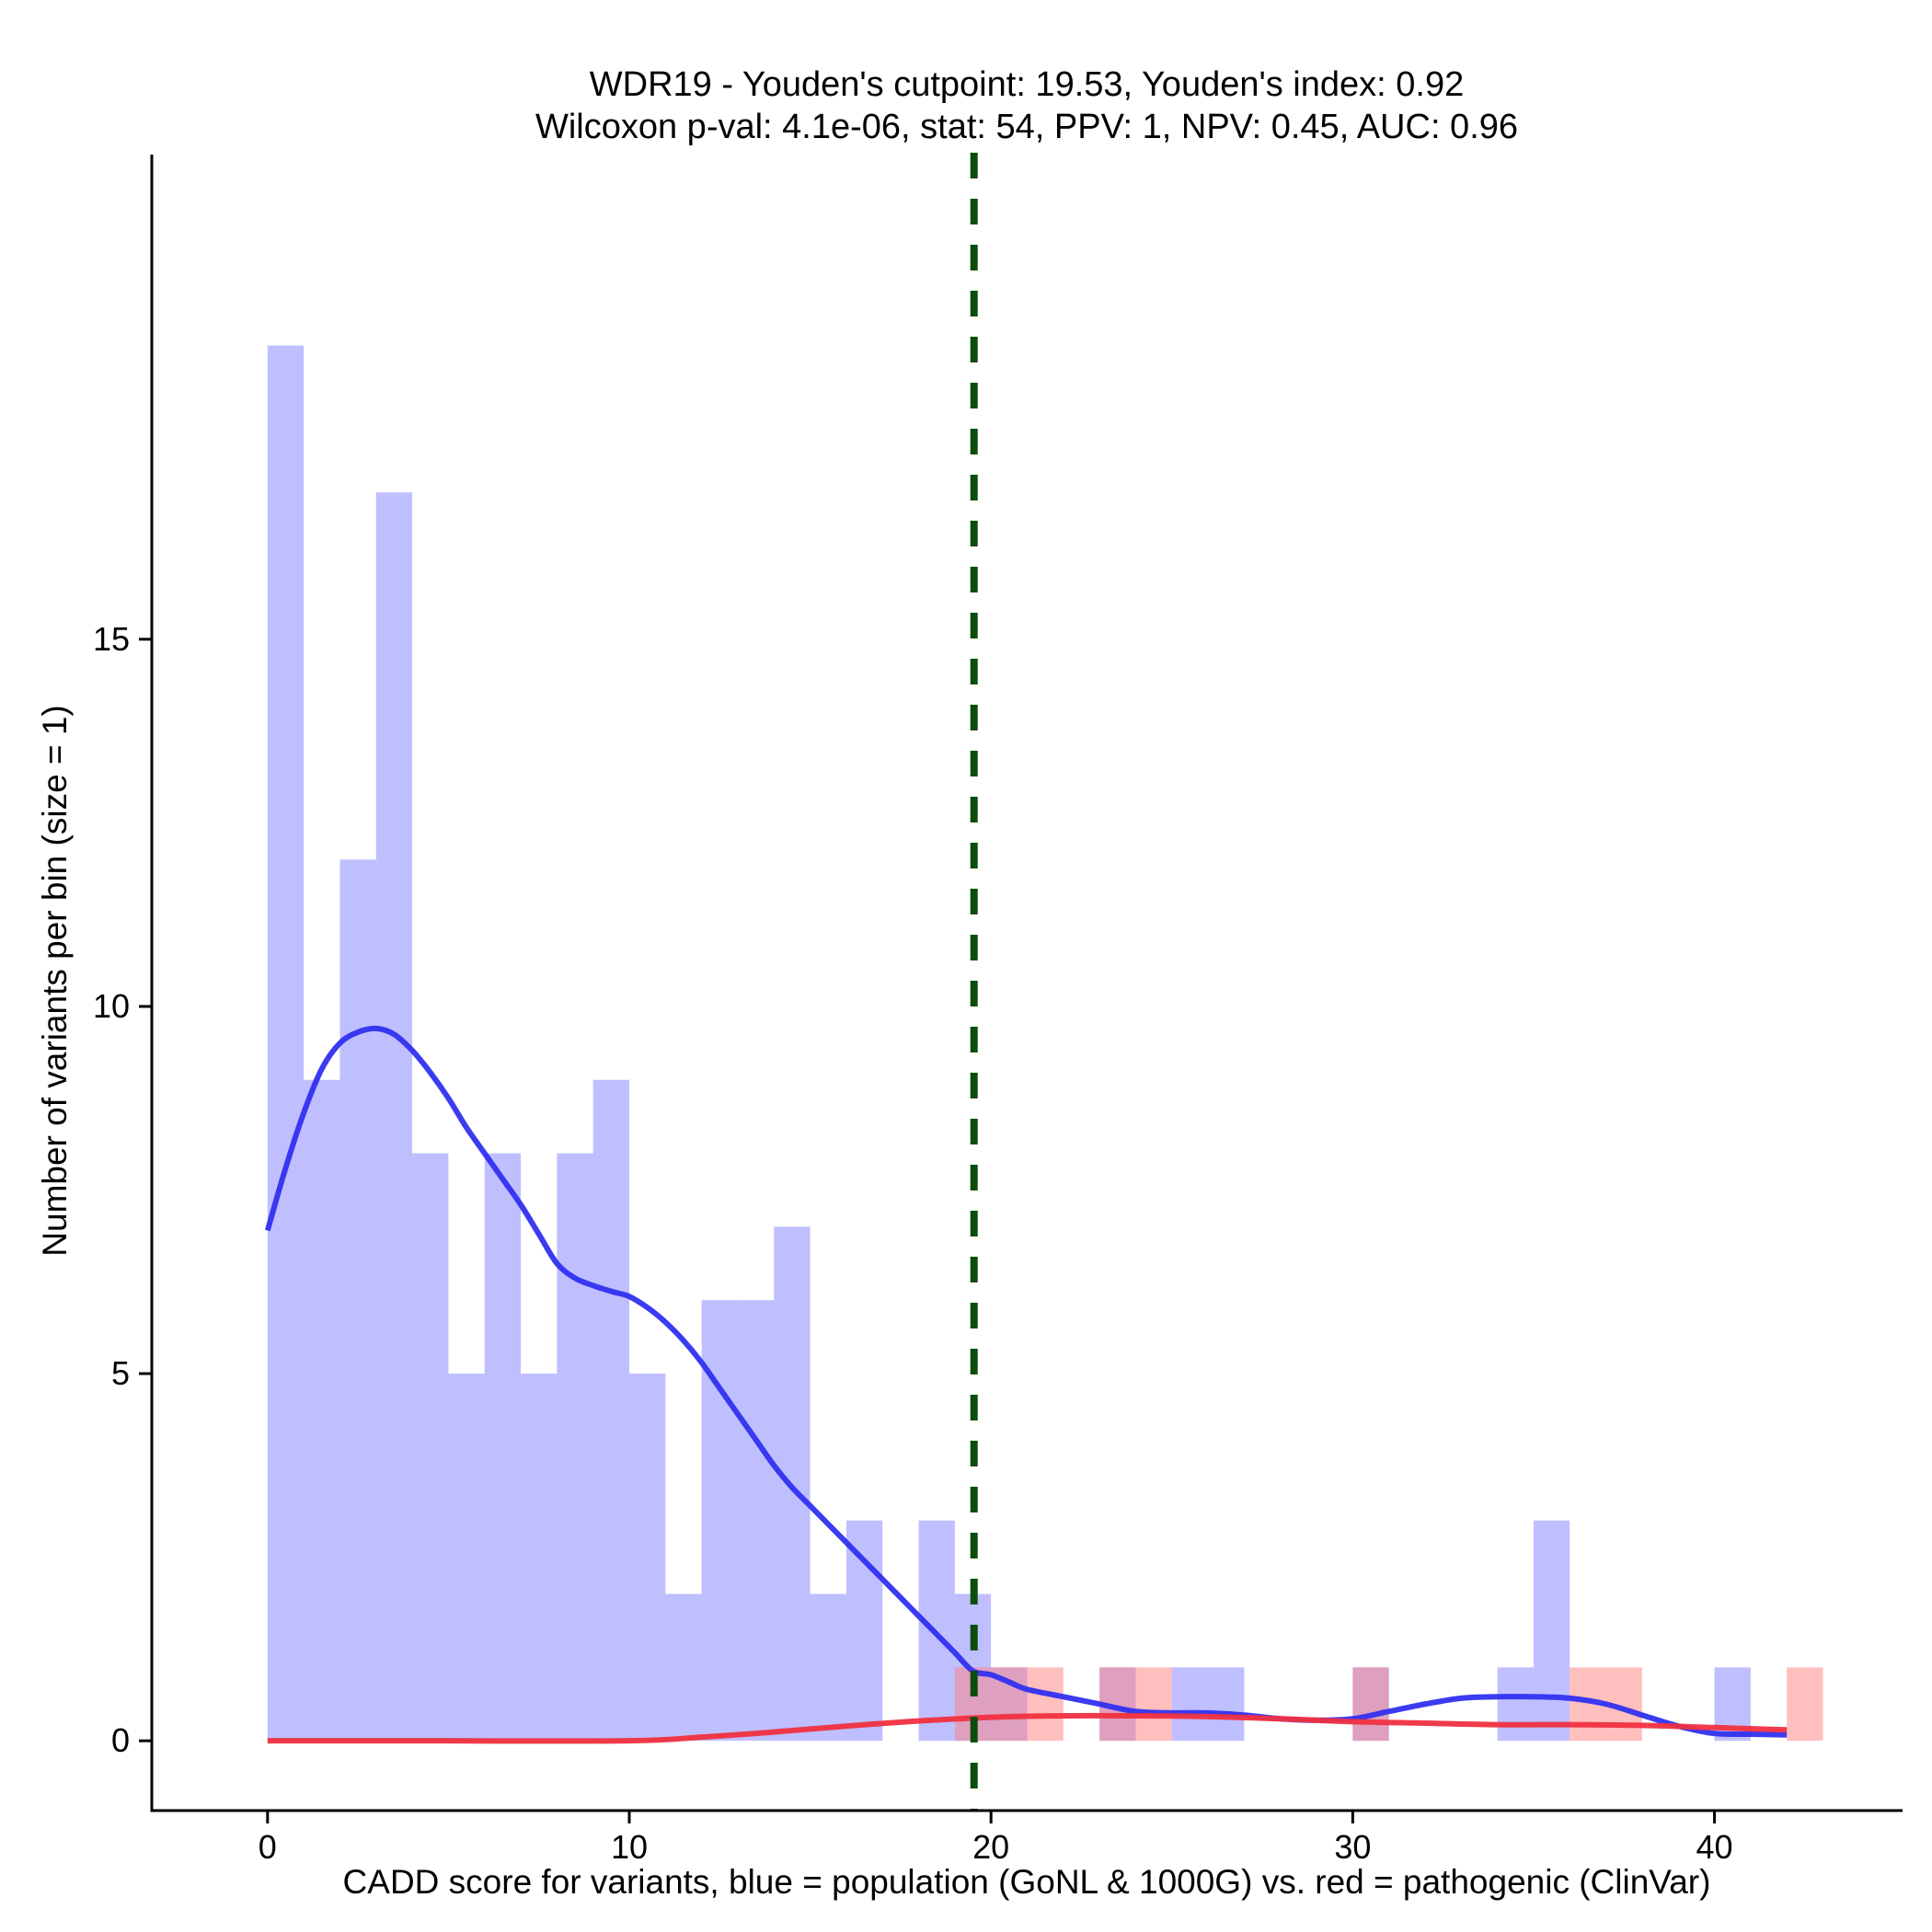  I want to click on y-axis-ticks: 0 5 10 15, so click(122, 1189).